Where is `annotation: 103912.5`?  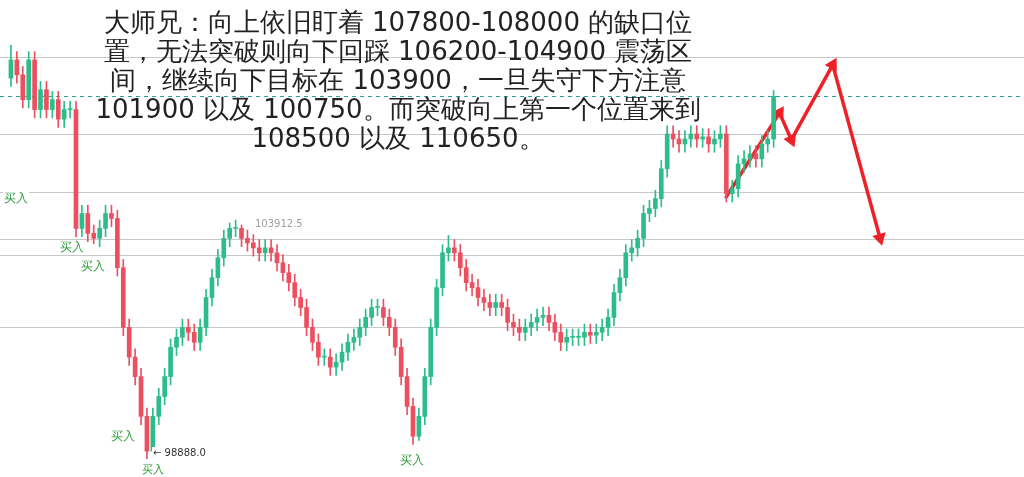
annotation: 103912.5 is located at coordinates (279, 223).